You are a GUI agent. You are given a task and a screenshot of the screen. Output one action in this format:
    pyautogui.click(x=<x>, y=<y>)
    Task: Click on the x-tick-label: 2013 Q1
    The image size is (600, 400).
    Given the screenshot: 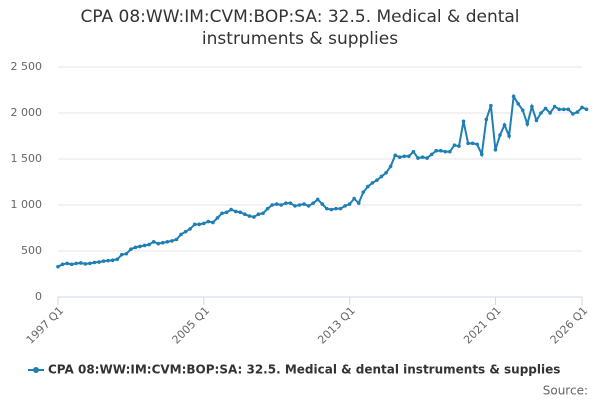 What is the action you would take?
    pyautogui.click(x=336, y=325)
    